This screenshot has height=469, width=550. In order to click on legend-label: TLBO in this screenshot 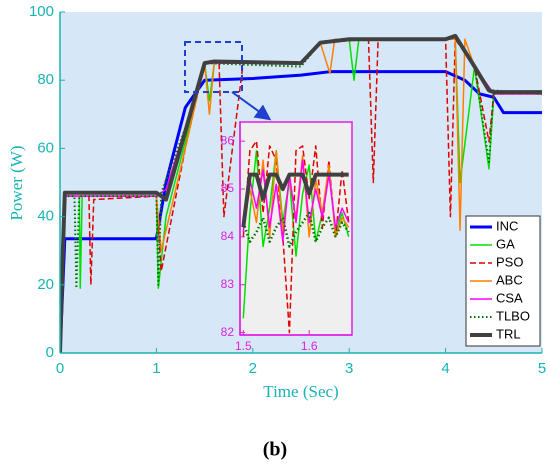, I will do `click(513, 315)`.